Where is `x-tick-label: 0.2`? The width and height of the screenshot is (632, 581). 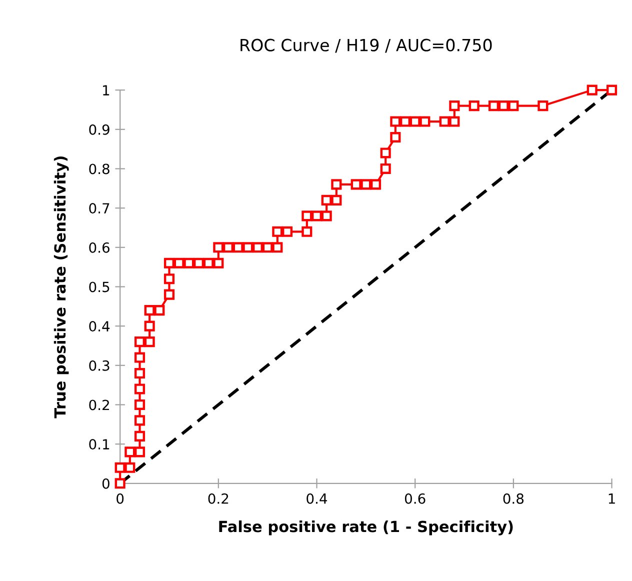
x-tick-label: 0.2 is located at coordinates (218, 498).